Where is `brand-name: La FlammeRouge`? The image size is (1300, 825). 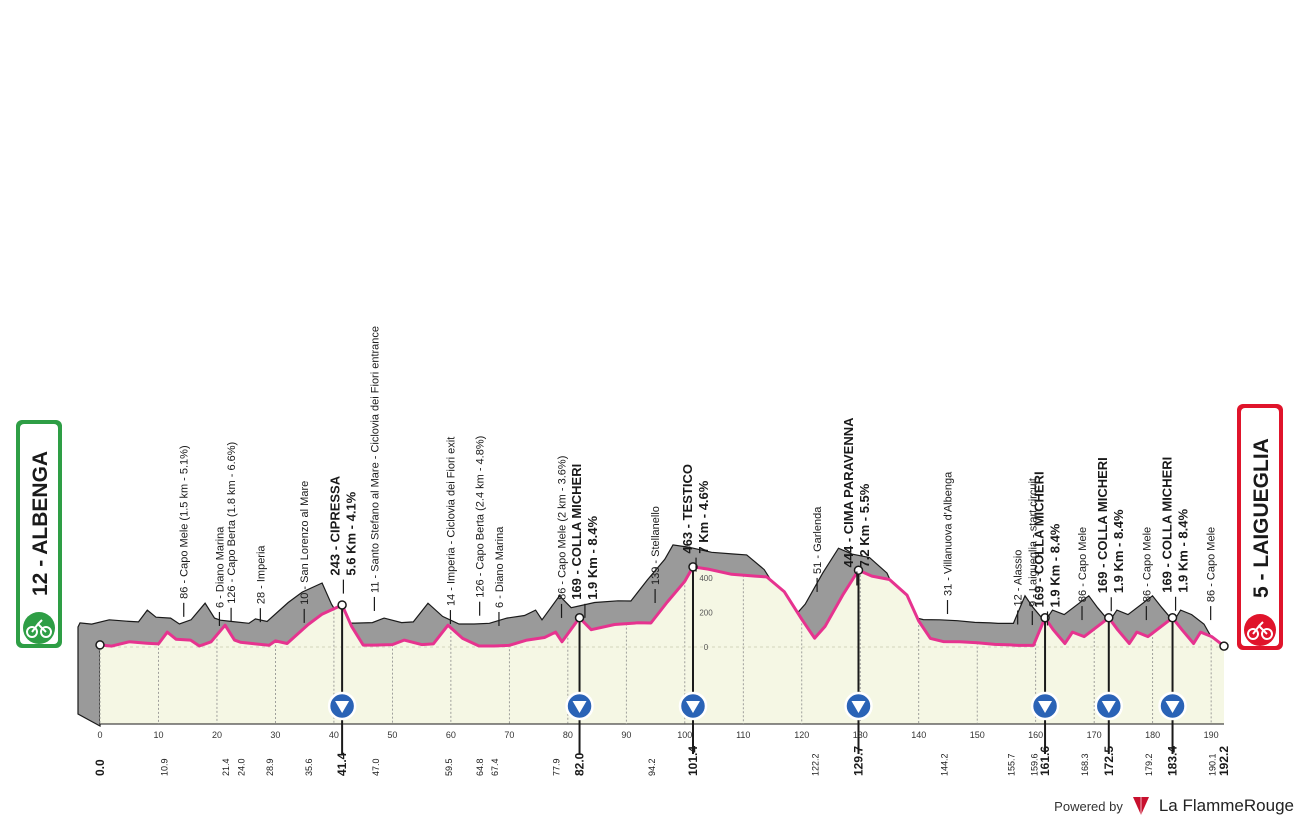
brand-name: La FlammeRouge is located at coordinates (1226, 805).